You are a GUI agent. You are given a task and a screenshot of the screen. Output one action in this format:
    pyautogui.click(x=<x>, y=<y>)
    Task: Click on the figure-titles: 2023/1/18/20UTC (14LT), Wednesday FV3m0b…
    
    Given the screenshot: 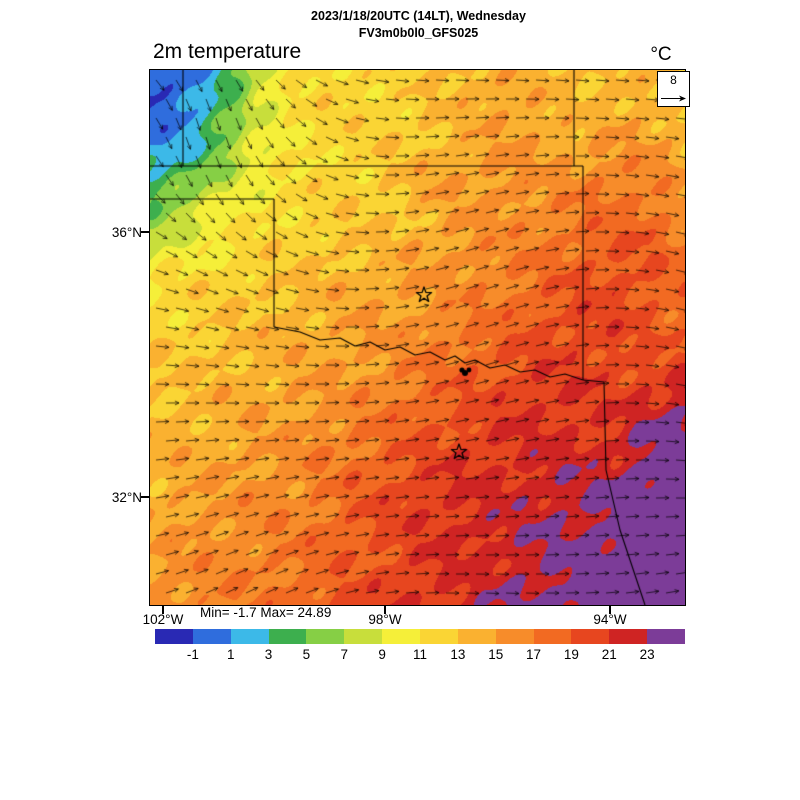 What is the action you would take?
    pyautogui.click(x=418, y=25)
    